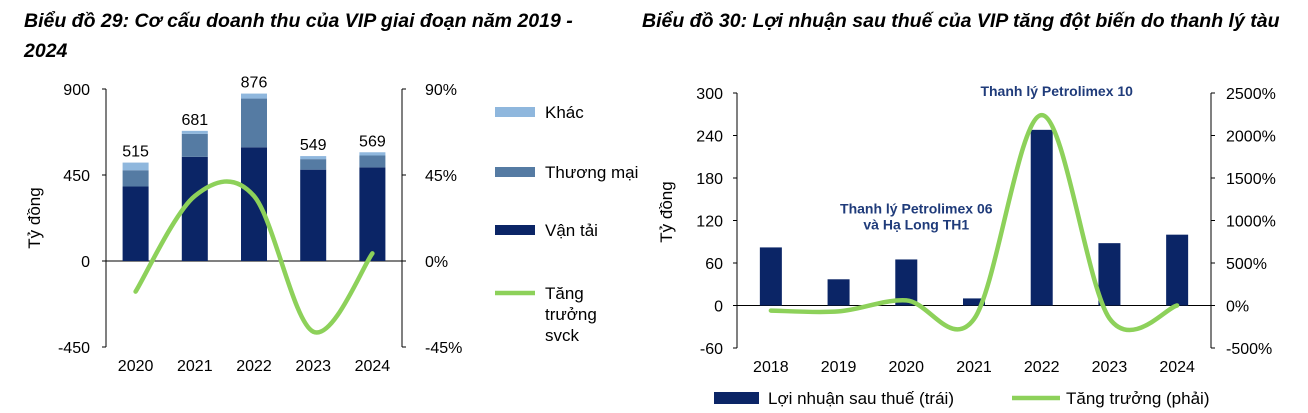 The height and width of the screenshot is (413, 1308). I want to click on chart2-legend-label: Tăng trưởng (phải), so click(1137, 398).